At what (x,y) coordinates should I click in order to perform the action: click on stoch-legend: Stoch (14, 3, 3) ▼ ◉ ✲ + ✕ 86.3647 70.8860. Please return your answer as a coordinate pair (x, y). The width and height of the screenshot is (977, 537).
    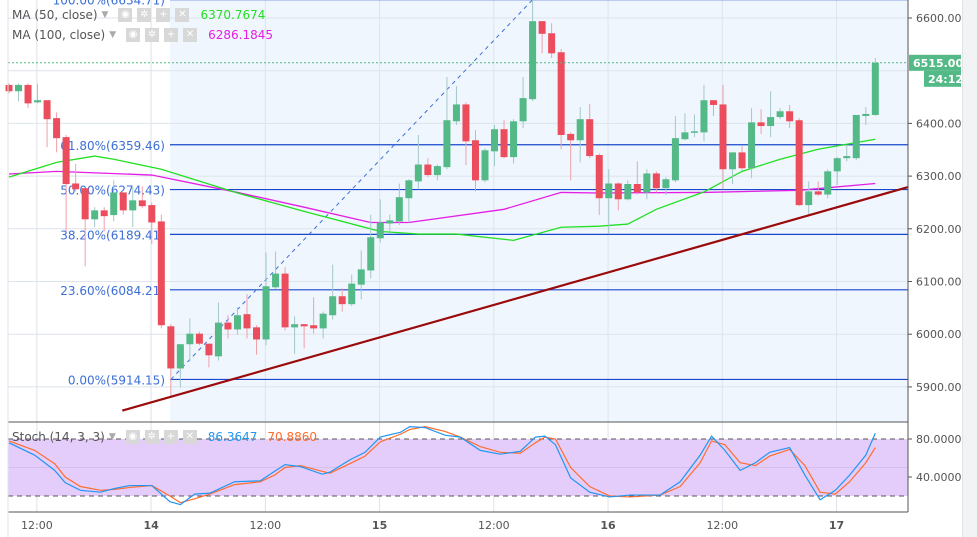
    Looking at the image, I should click on (164, 437).